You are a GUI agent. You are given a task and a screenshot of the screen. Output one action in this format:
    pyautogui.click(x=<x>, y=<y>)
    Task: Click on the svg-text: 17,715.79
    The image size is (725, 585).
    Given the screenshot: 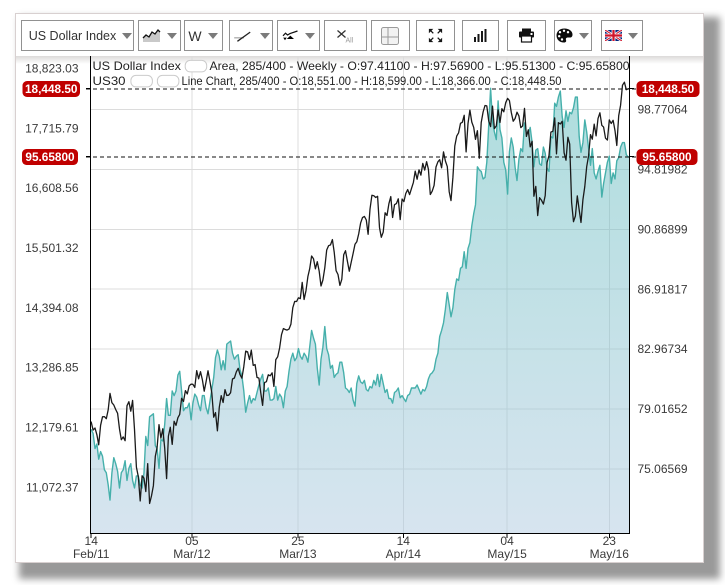 What is the action you would take?
    pyautogui.click(x=52, y=128)
    